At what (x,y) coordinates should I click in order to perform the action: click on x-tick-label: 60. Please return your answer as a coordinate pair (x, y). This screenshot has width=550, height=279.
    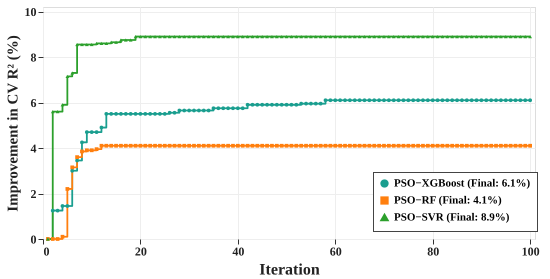
    Looking at the image, I should click on (336, 251).